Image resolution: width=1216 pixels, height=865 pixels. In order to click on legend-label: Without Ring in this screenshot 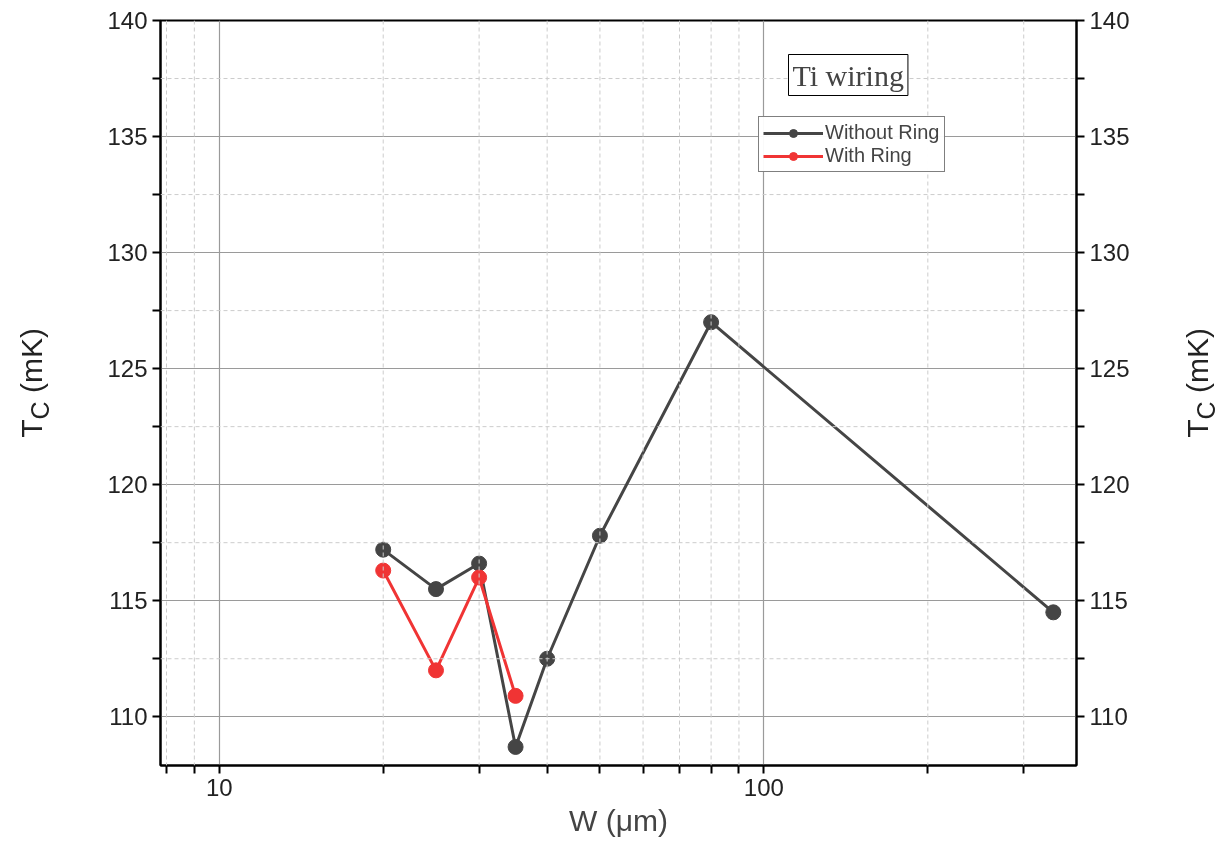, I will do `click(882, 132)`.